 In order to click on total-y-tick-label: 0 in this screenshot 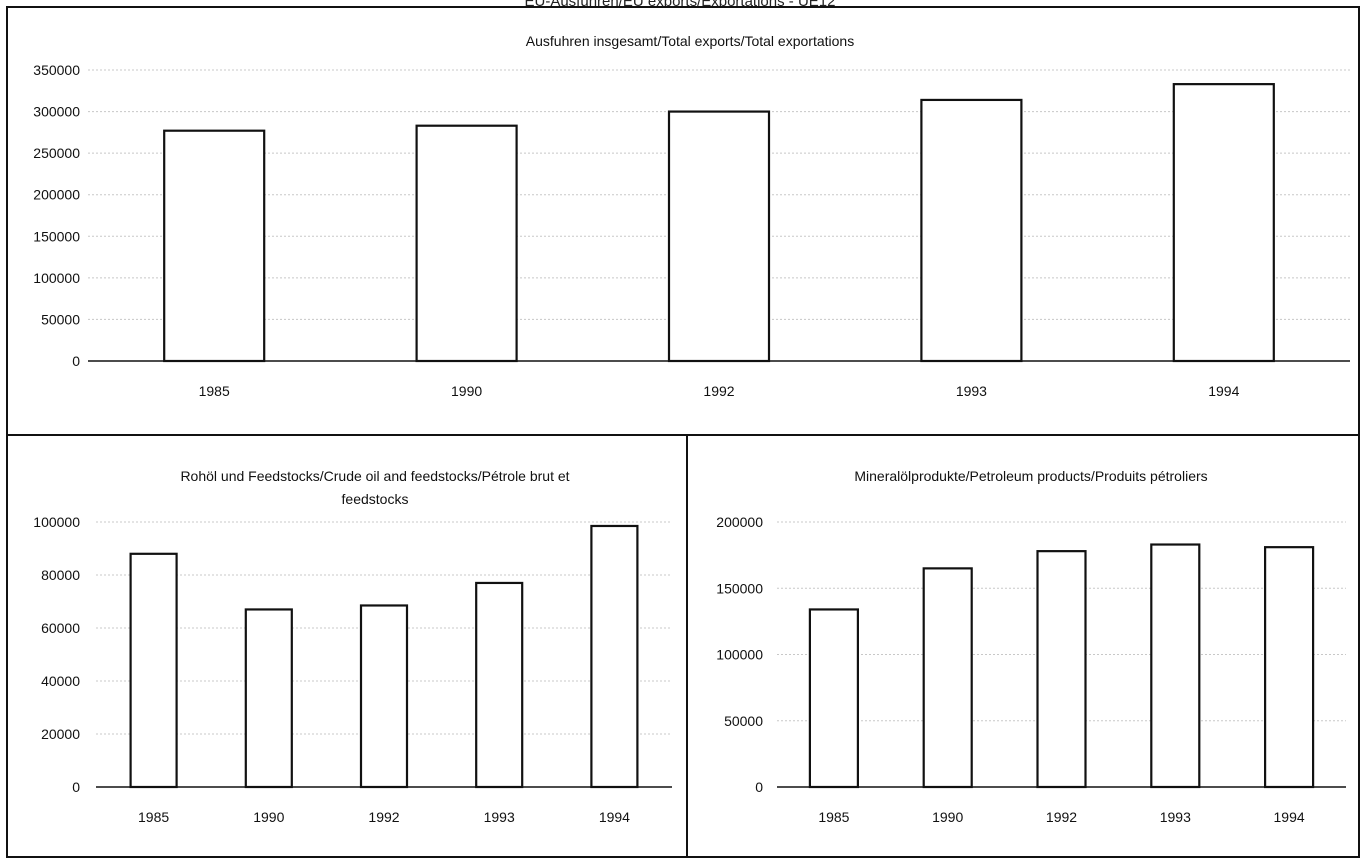, I will do `click(76, 361)`.